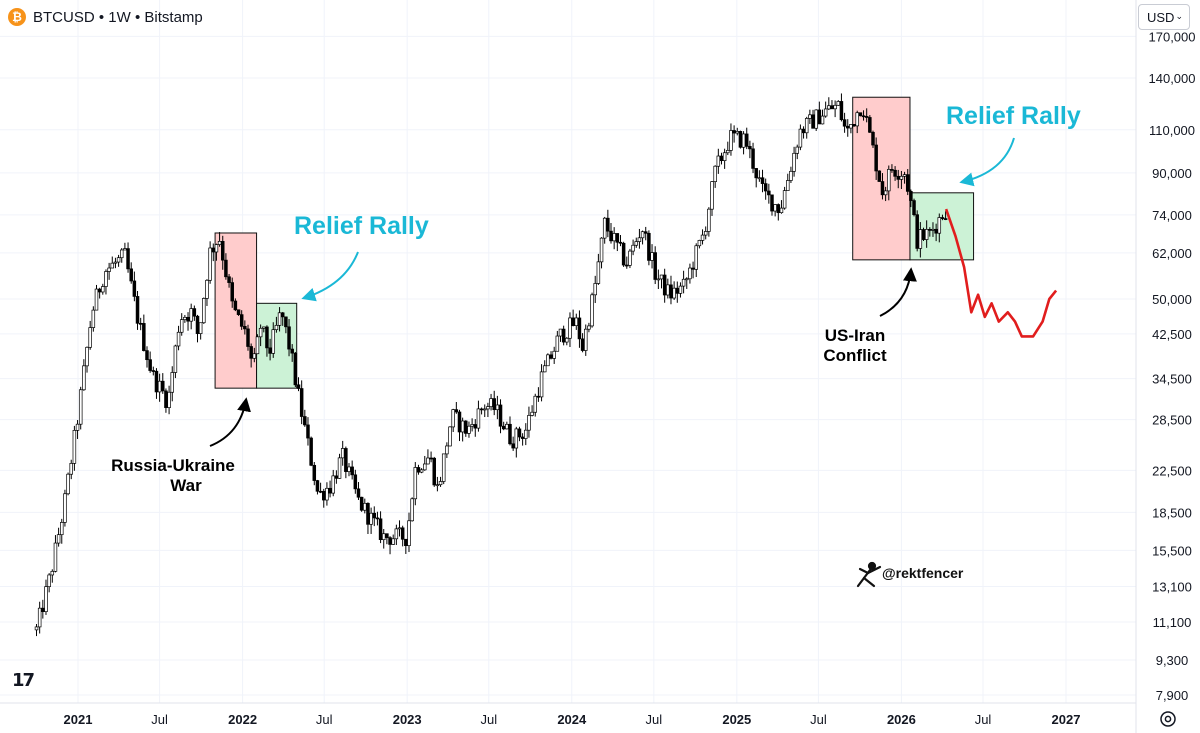  Describe the element at coordinates (942, 226) in the screenshot. I see `green-event-box` at that location.